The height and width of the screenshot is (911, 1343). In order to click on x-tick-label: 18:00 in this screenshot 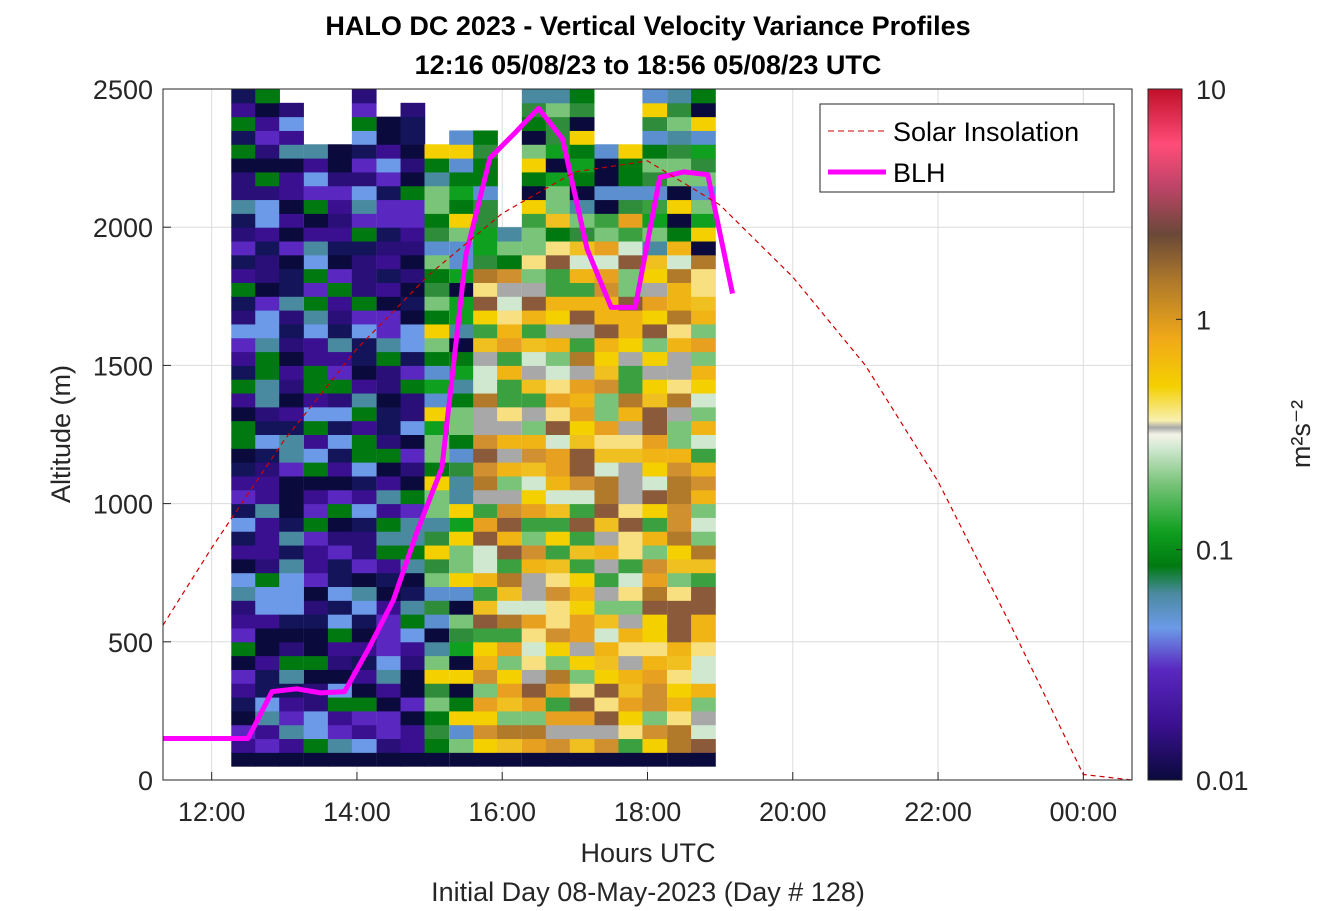, I will do `click(648, 812)`.